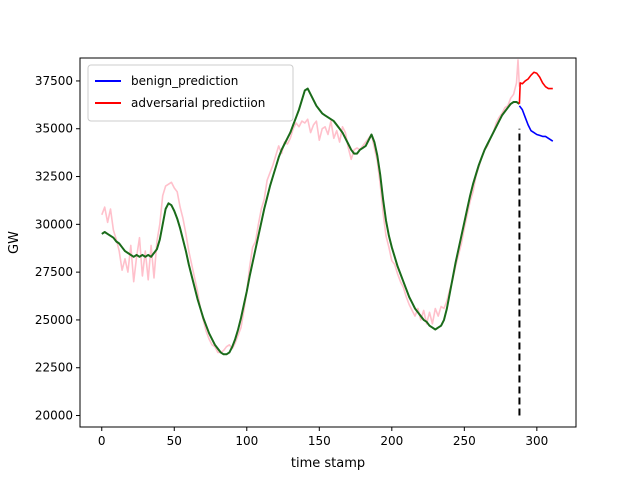 The image size is (640, 480). I want to click on legend-box, so click(190, 93).